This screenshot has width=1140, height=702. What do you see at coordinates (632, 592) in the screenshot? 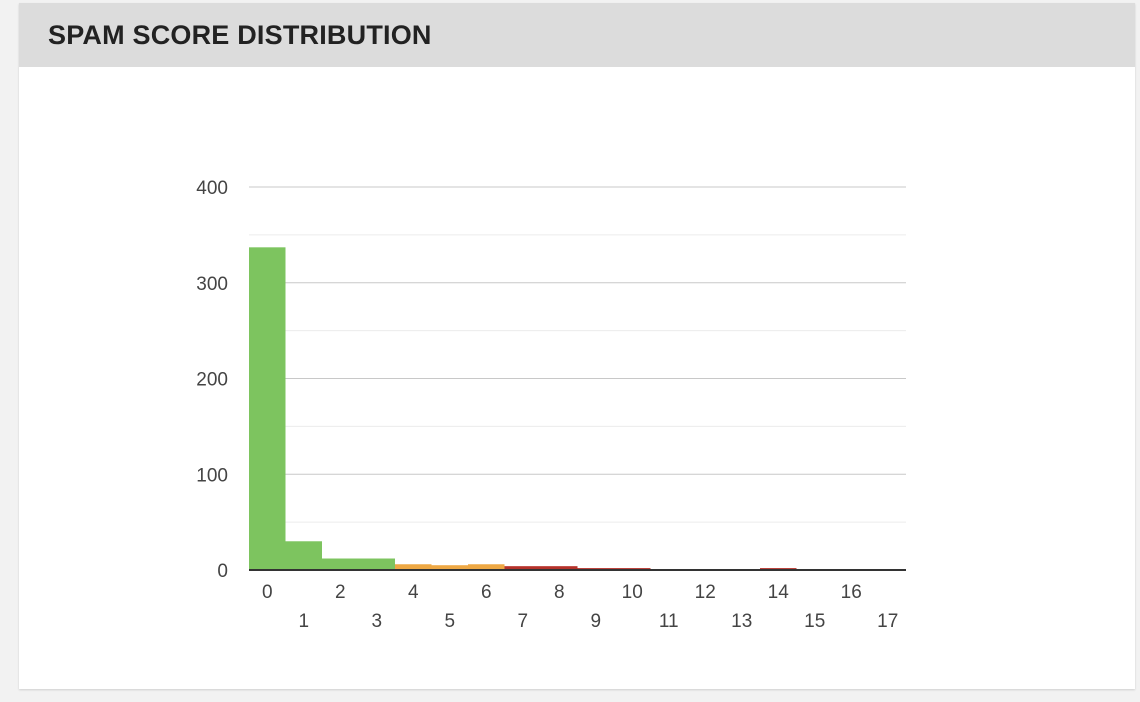
I see `x-tick-label: 10` at bounding box center [632, 592].